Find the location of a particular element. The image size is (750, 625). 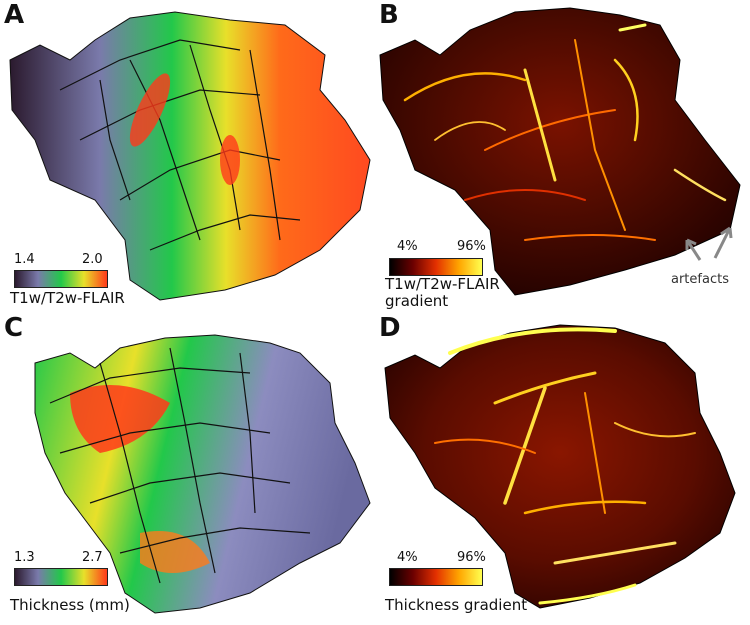

colorbar-label: Thickness (mm) is located at coordinates (70, 605).